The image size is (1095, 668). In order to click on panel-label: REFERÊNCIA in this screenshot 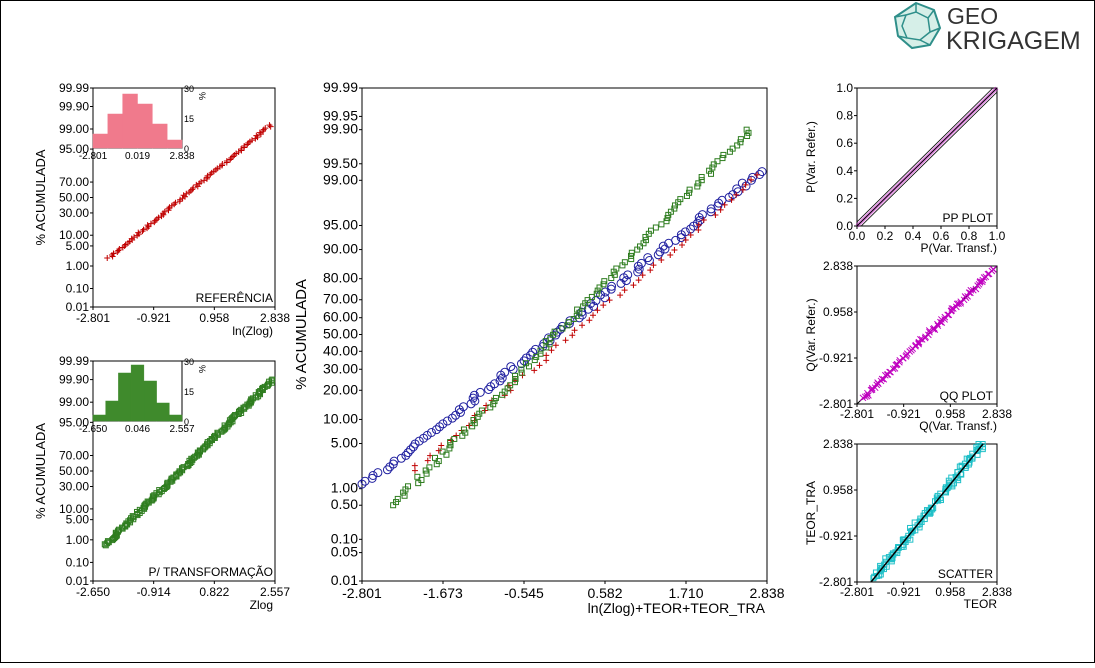, I will do `click(234, 297)`.